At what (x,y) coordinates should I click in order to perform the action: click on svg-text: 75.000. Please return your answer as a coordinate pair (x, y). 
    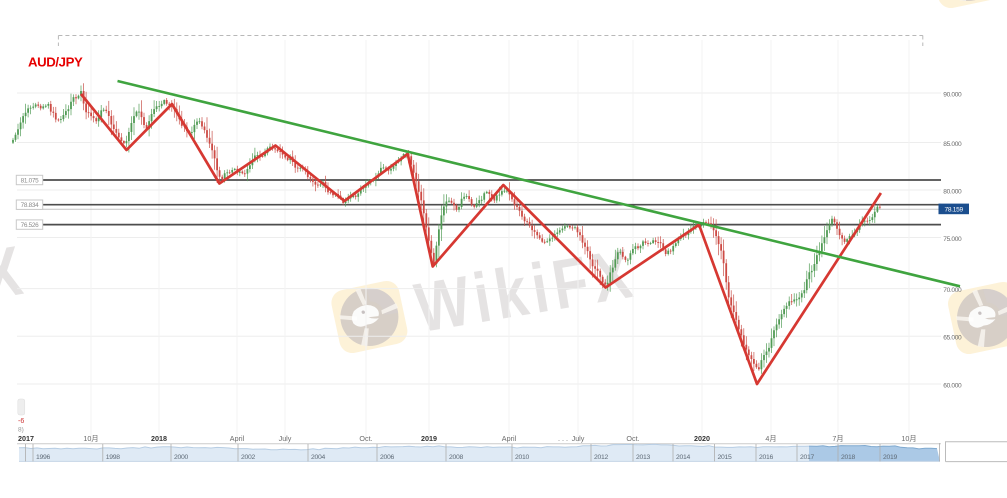
    Looking at the image, I should click on (952, 239).